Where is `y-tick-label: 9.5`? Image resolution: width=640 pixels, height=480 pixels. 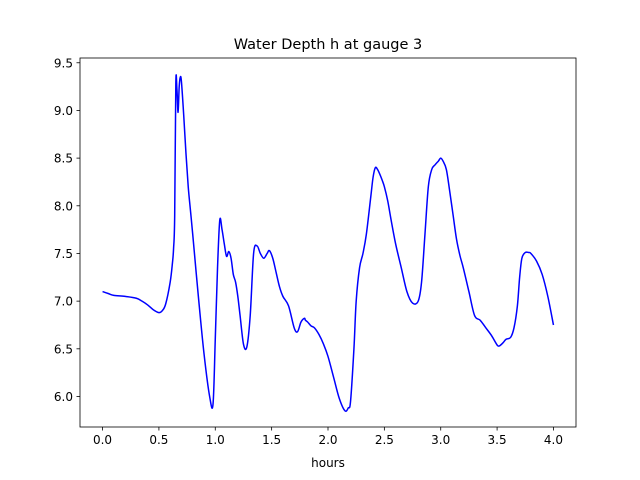
y-tick-label: 9.5 is located at coordinates (63, 63).